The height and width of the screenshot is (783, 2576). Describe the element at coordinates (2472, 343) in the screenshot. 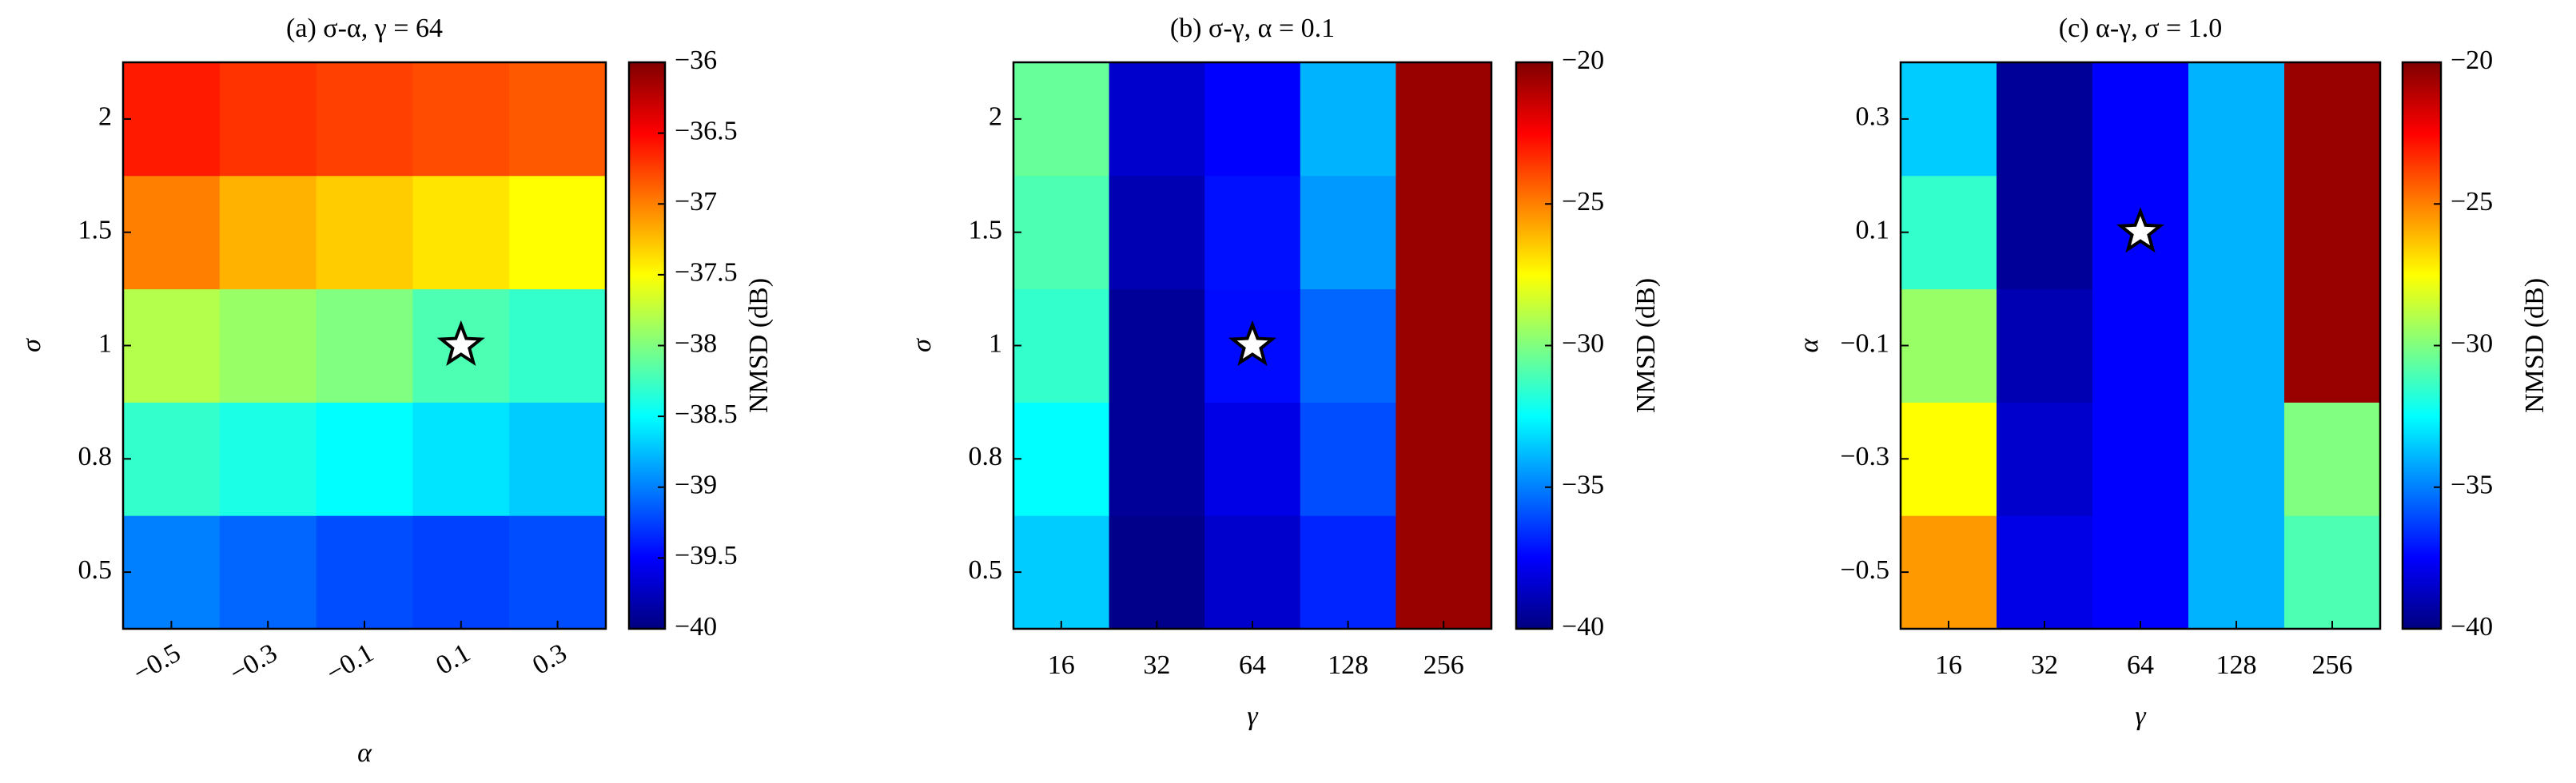

I see `colorbar-tick-label: −30` at that location.